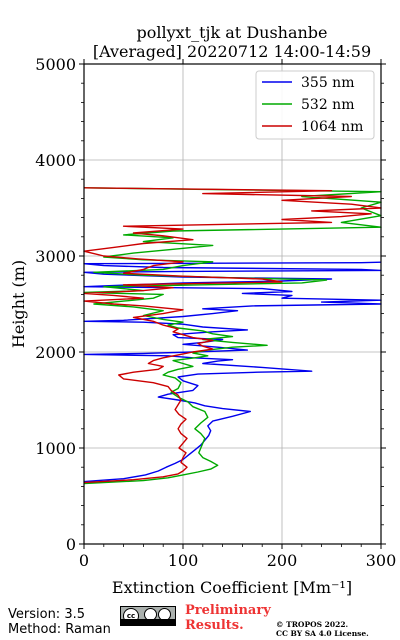 This screenshot has width=400, height=640. What do you see at coordinates (71, 544) in the screenshot?
I see `y-tick-label: 0` at bounding box center [71, 544].